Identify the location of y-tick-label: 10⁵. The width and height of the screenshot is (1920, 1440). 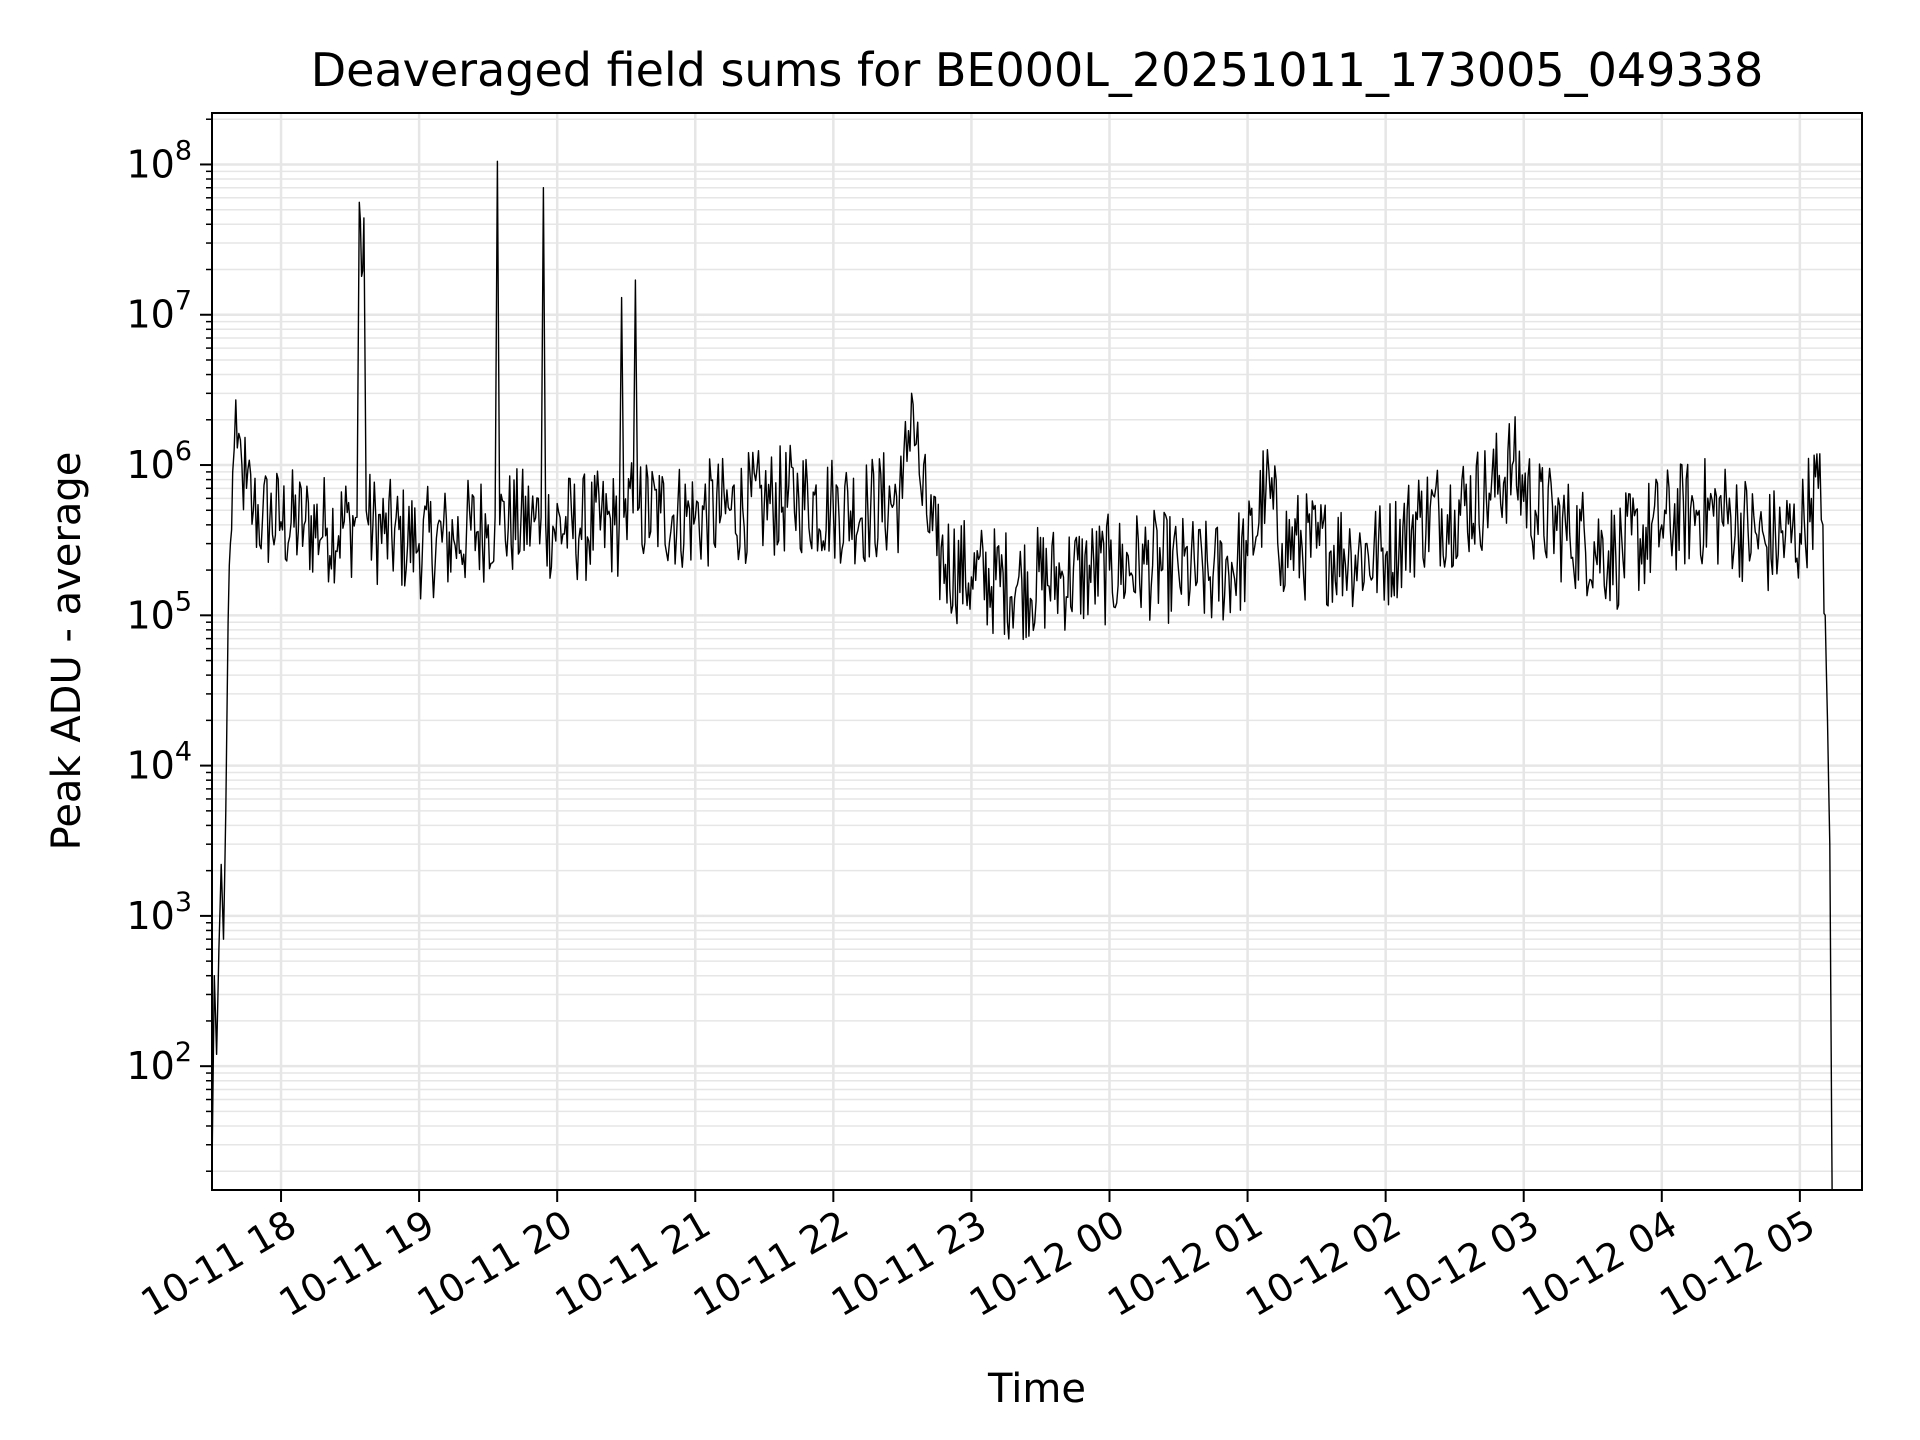
(159, 611).